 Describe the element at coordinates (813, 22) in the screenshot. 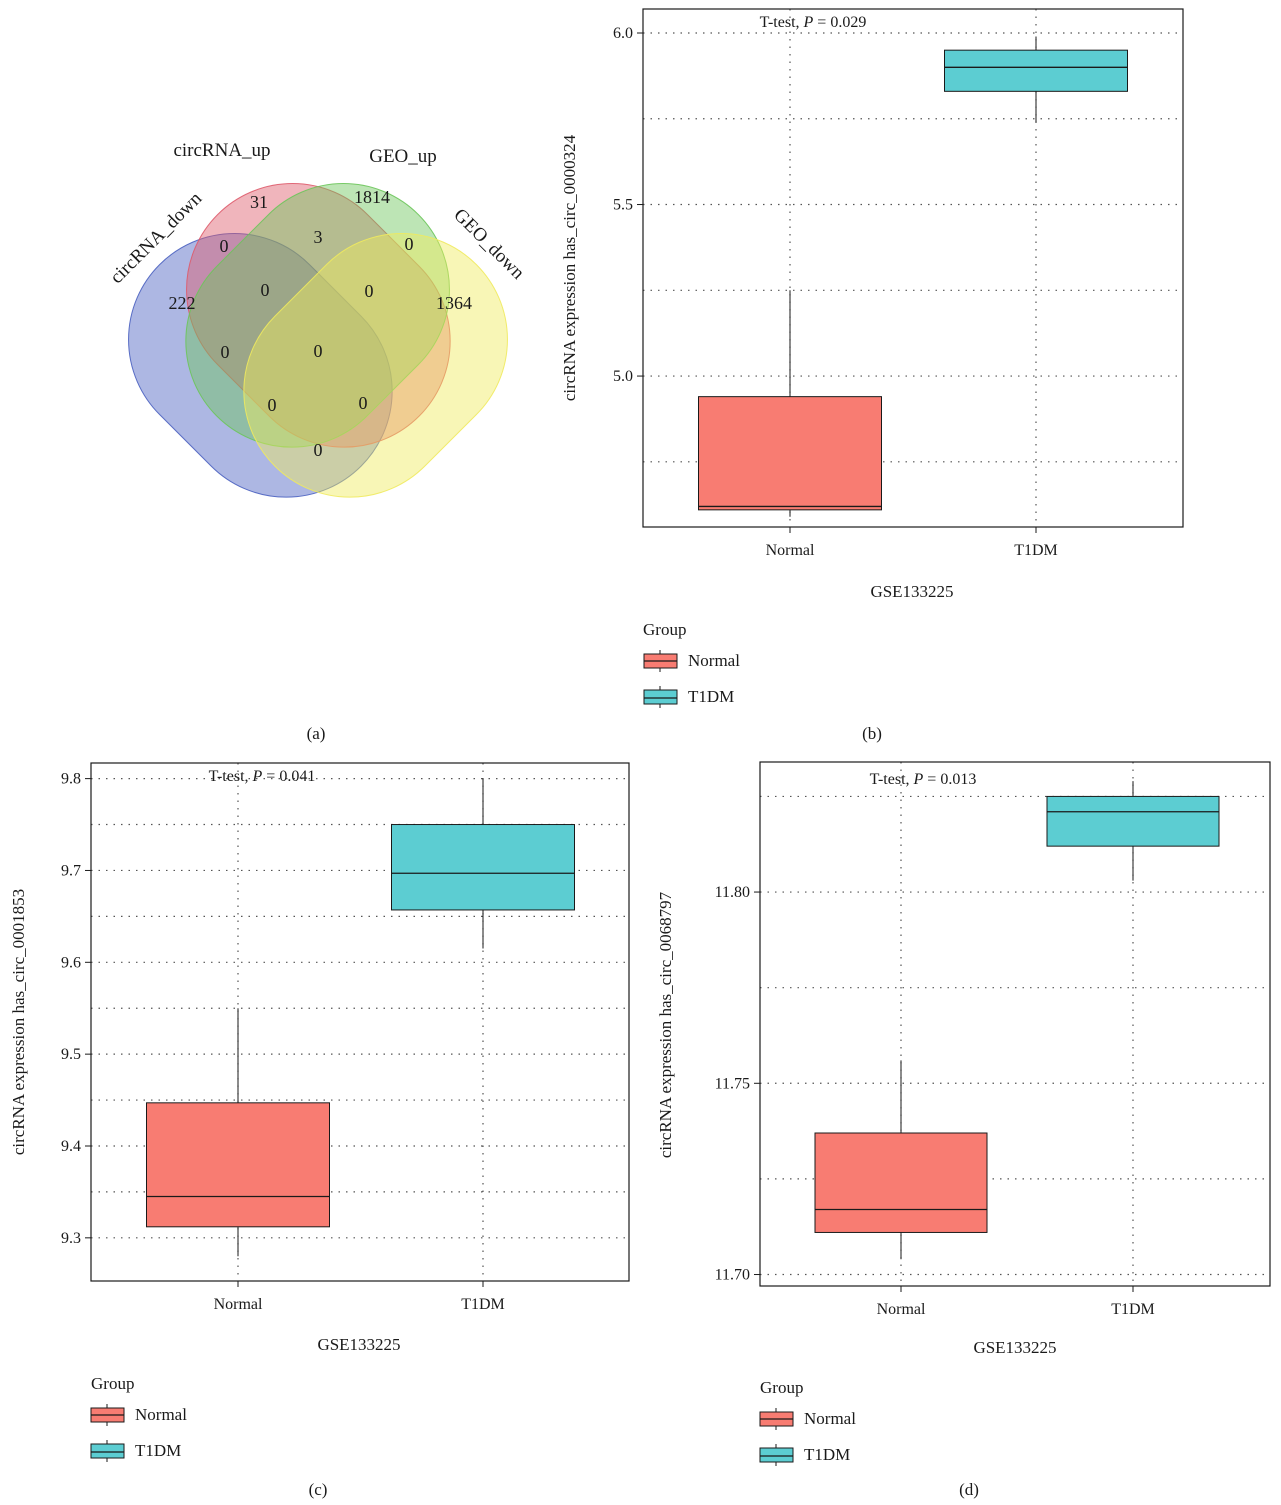

I see `ttest-annotation-b: T-test, P = 0.029` at that location.